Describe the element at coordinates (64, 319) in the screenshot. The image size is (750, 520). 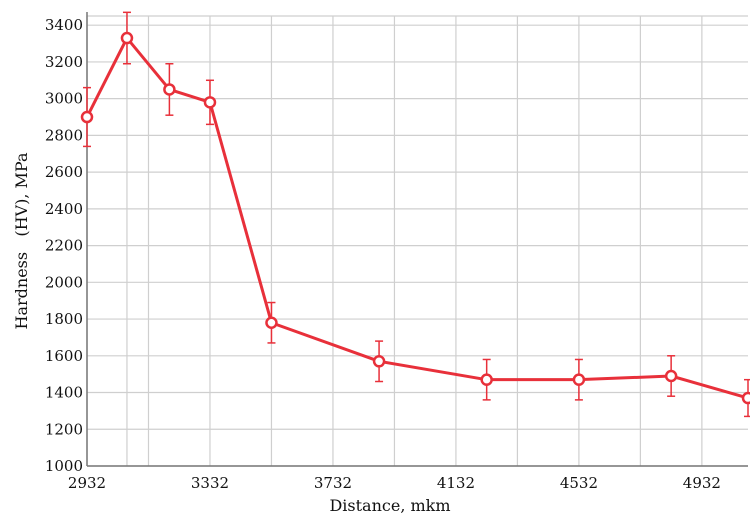
I see `y-tick-label: 1800` at that location.